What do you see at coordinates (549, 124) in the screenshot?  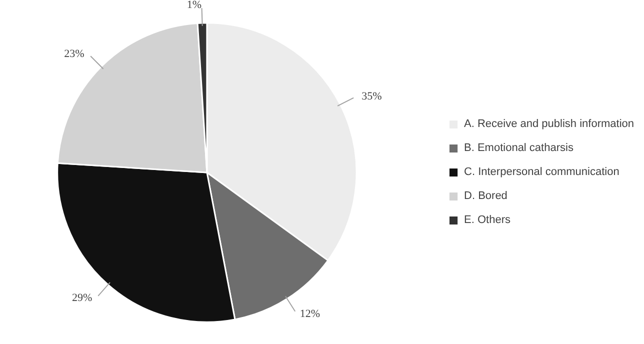 I see `legend-label: A. Receive and publish information` at bounding box center [549, 124].